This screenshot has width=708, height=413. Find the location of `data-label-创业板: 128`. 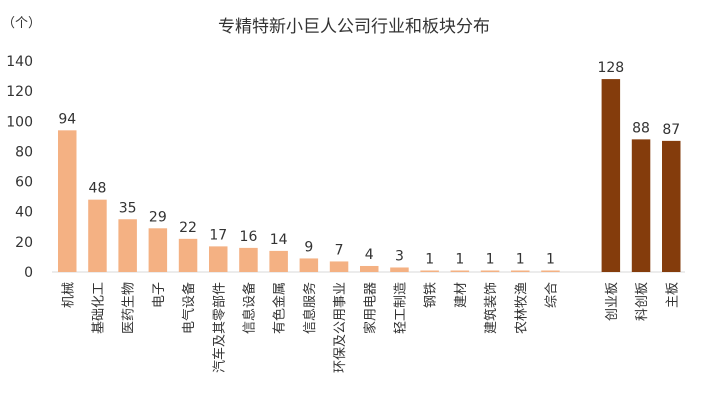

data-label-创业板: 128 is located at coordinates (610, 68).